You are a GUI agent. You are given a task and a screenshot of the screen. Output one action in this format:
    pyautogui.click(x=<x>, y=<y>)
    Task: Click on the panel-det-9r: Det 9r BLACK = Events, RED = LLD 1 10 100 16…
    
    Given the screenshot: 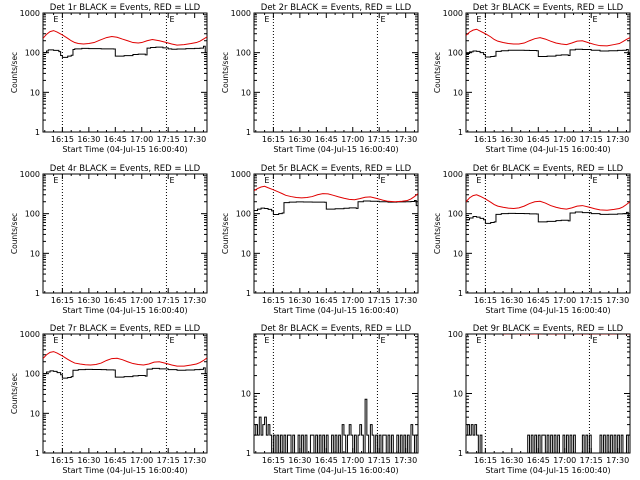 What is the action you would take?
    pyautogui.click(x=539, y=399)
    